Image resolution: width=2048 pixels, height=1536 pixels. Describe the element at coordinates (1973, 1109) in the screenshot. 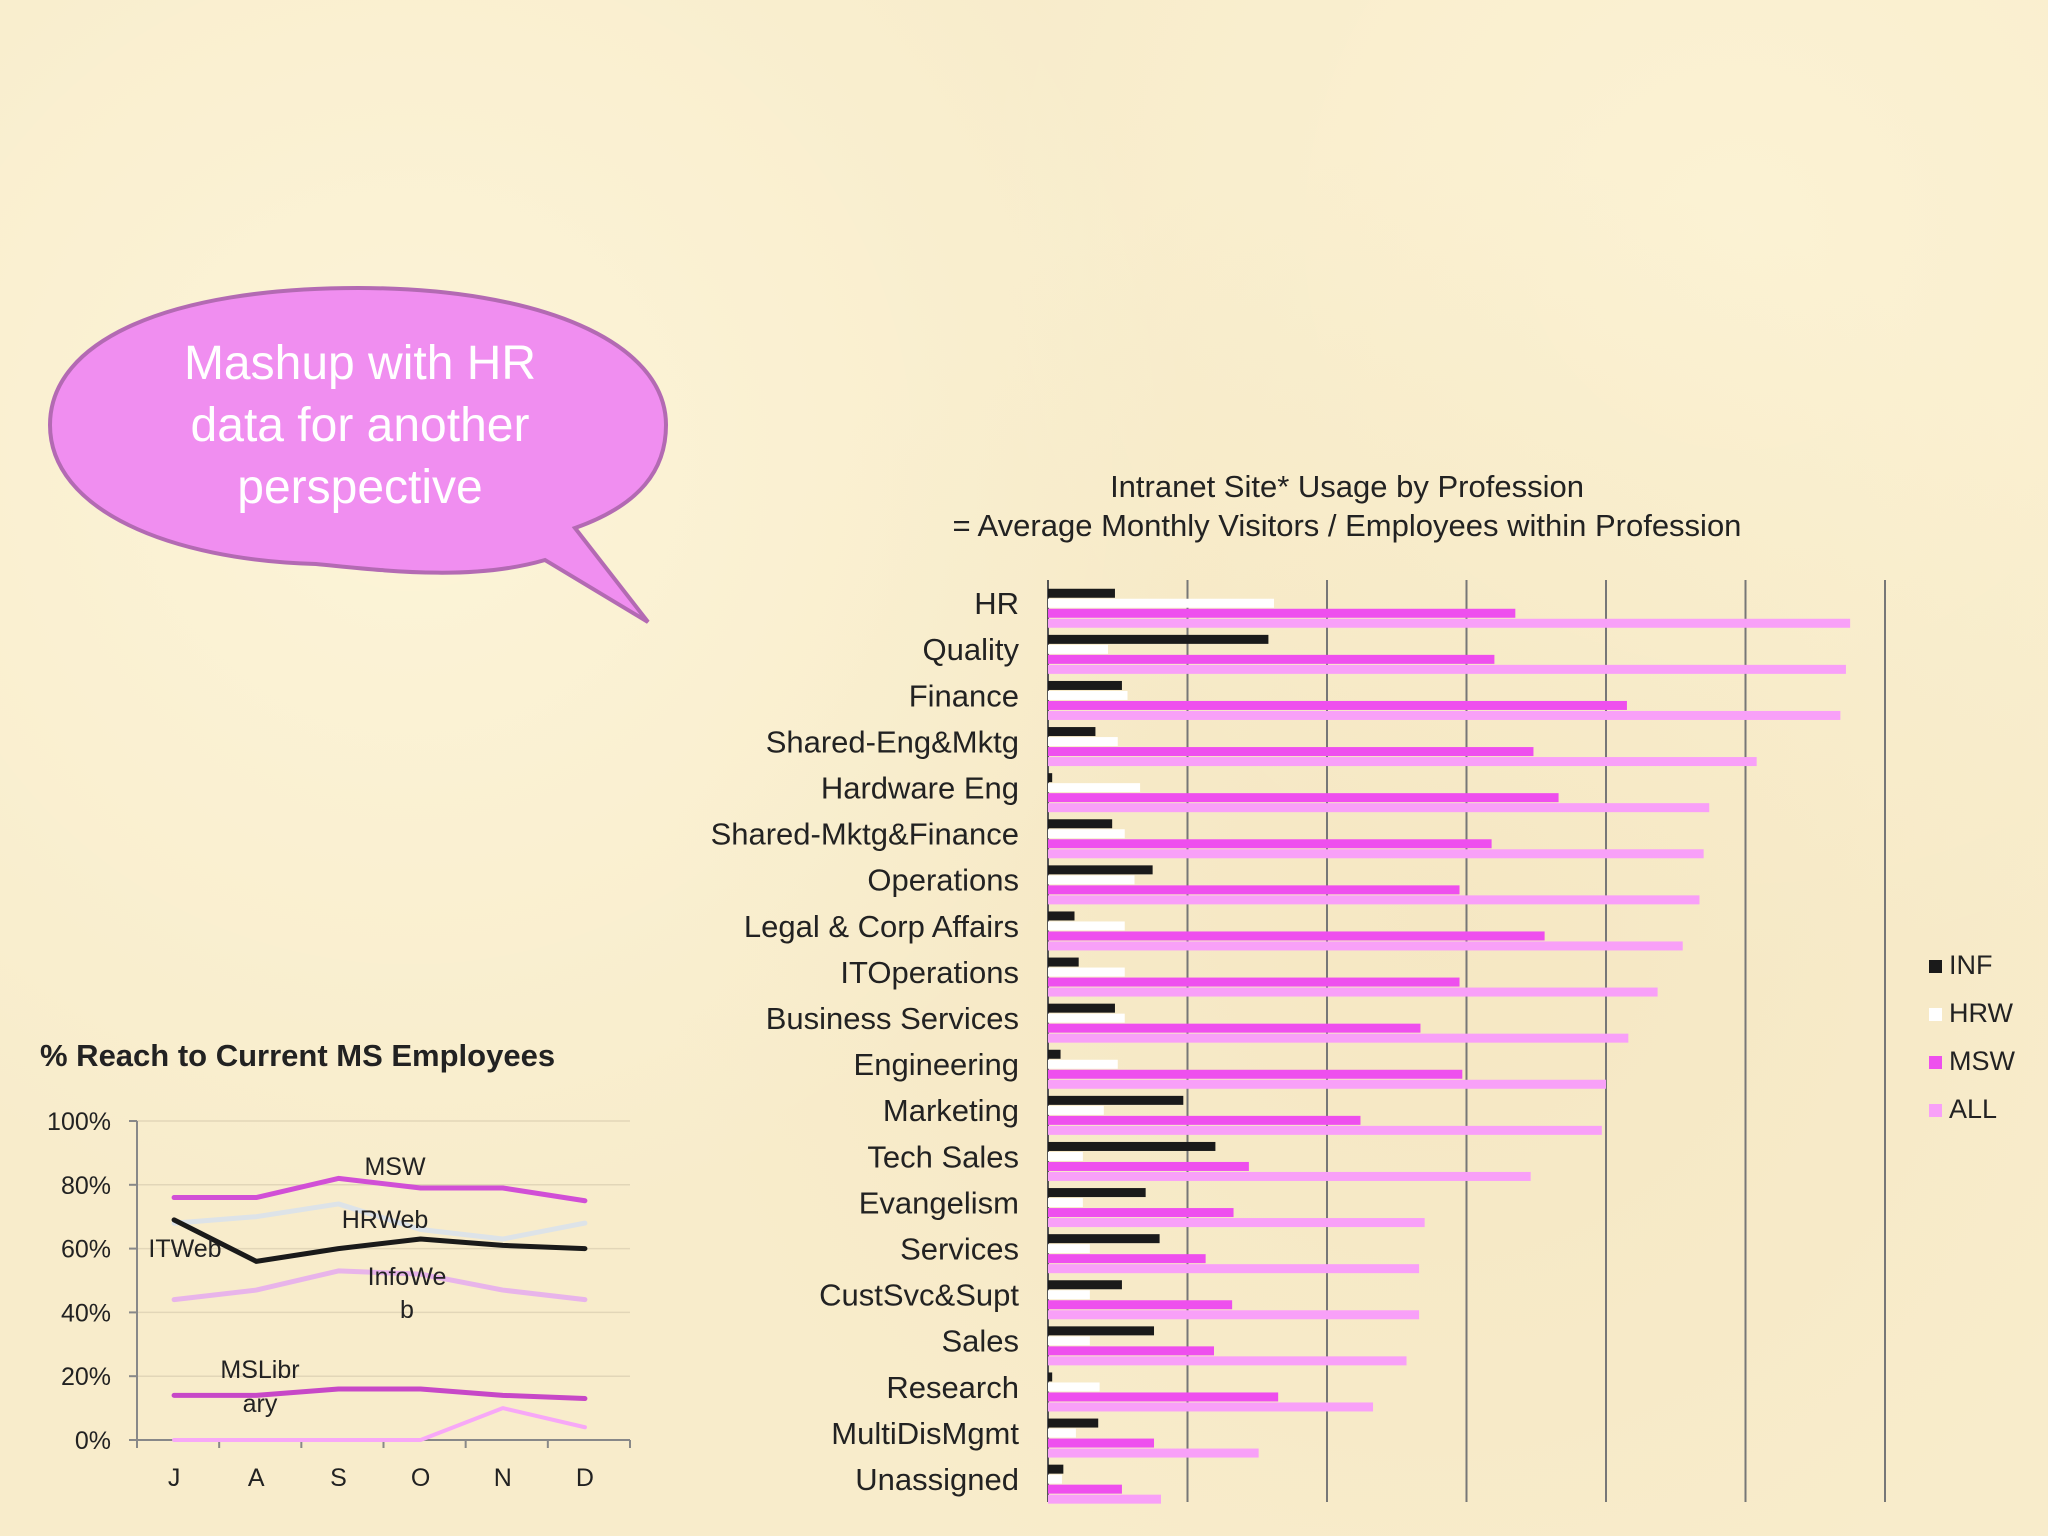

I see `legend-label-all: ALL` at that location.